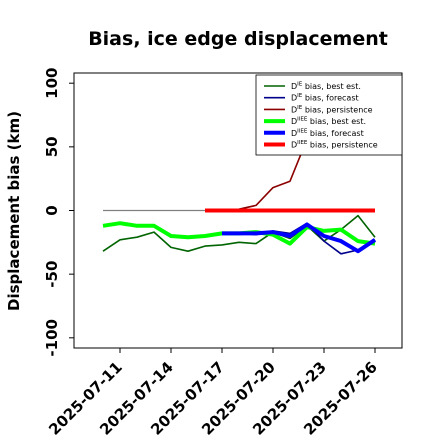 This screenshot has height=444, width=440. I want to click on chart-title: Bias, ice edge displacement, so click(238, 39).